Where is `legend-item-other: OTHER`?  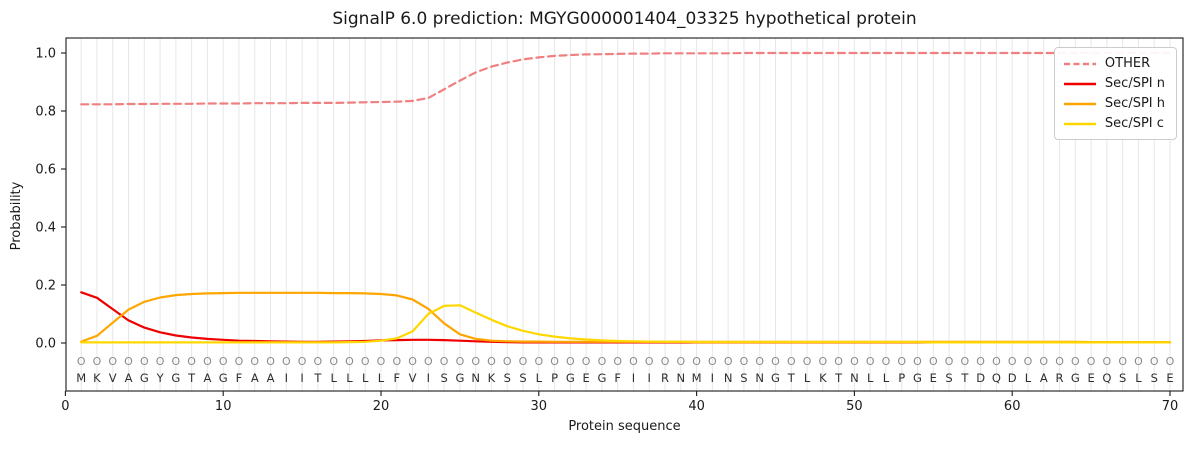
legend-item-other: OTHER is located at coordinates (1114, 63).